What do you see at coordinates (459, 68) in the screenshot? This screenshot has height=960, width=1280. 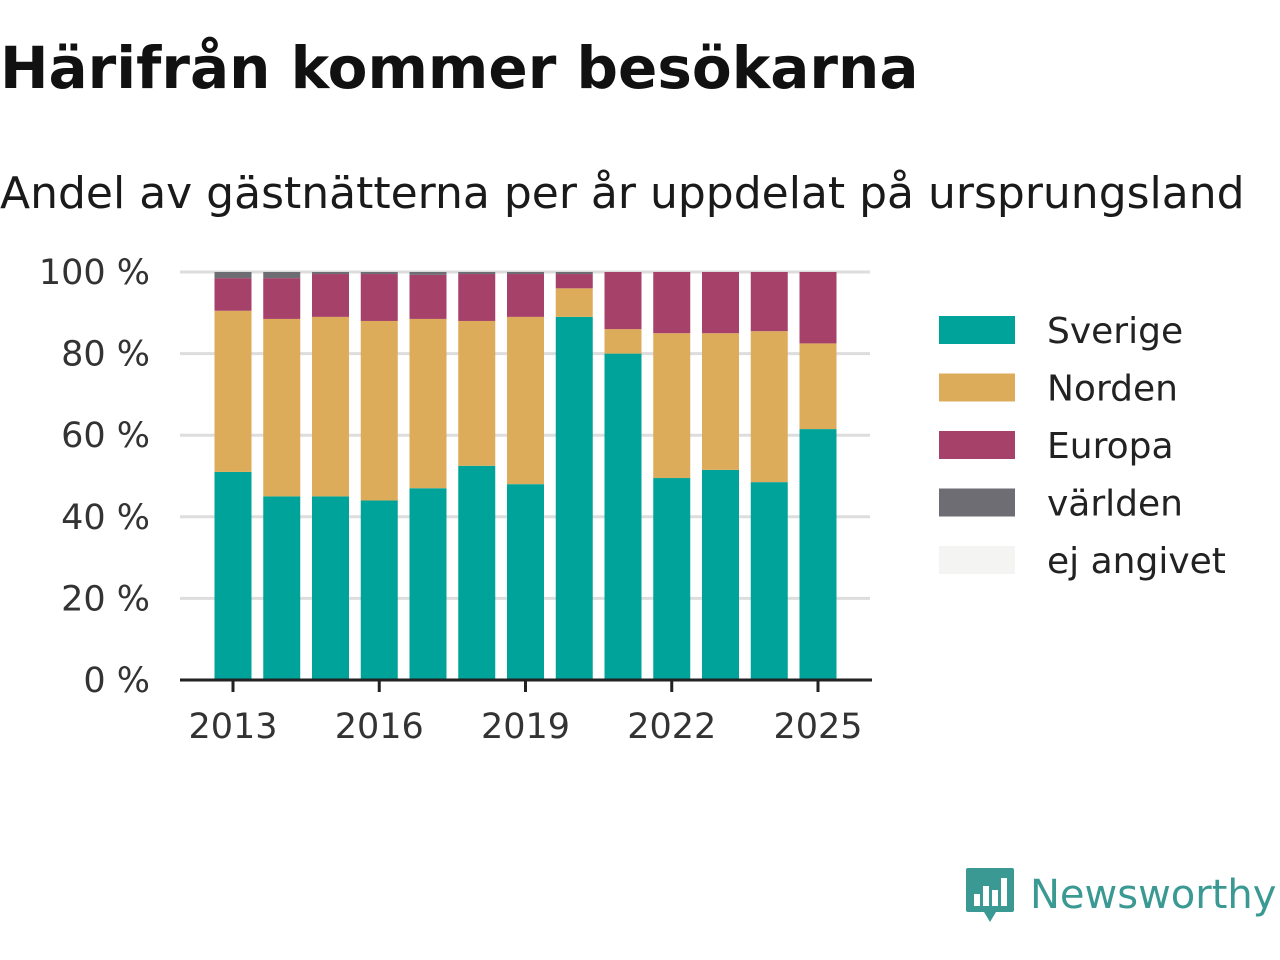 I see `page-title: Härifrån kommer besökarna` at bounding box center [459, 68].